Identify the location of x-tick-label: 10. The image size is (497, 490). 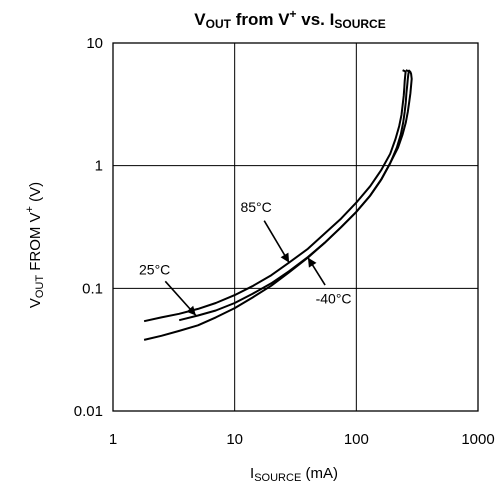
(234, 439).